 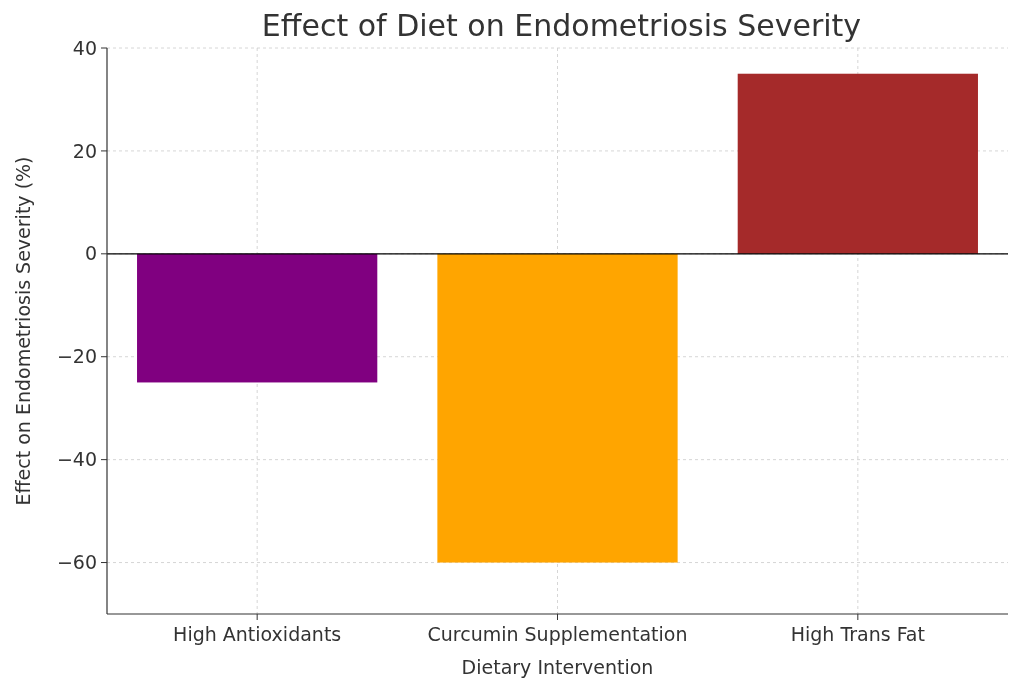 What do you see at coordinates (76, 562) in the screenshot?
I see `y-tick-label: −60` at bounding box center [76, 562].